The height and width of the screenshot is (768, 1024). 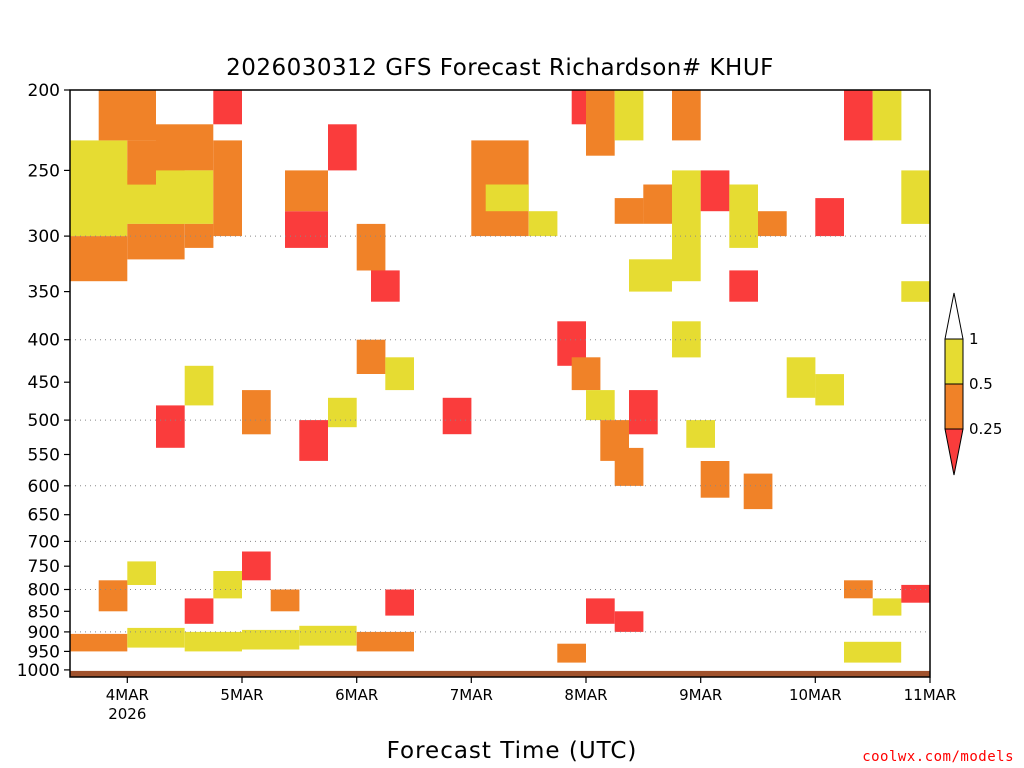 What do you see at coordinates (954, 452) in the screenshot?
I see `legend-swatch-bottom` at bounding box center [954, 452].